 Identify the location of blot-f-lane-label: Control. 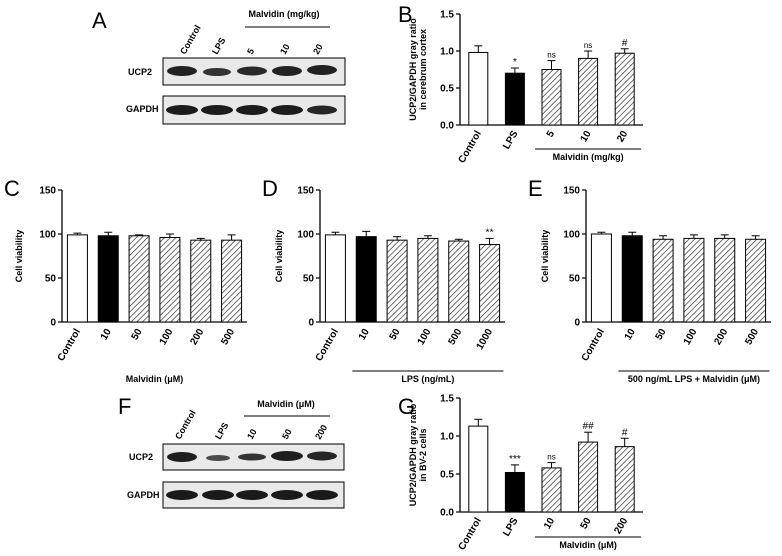
(185, 424).